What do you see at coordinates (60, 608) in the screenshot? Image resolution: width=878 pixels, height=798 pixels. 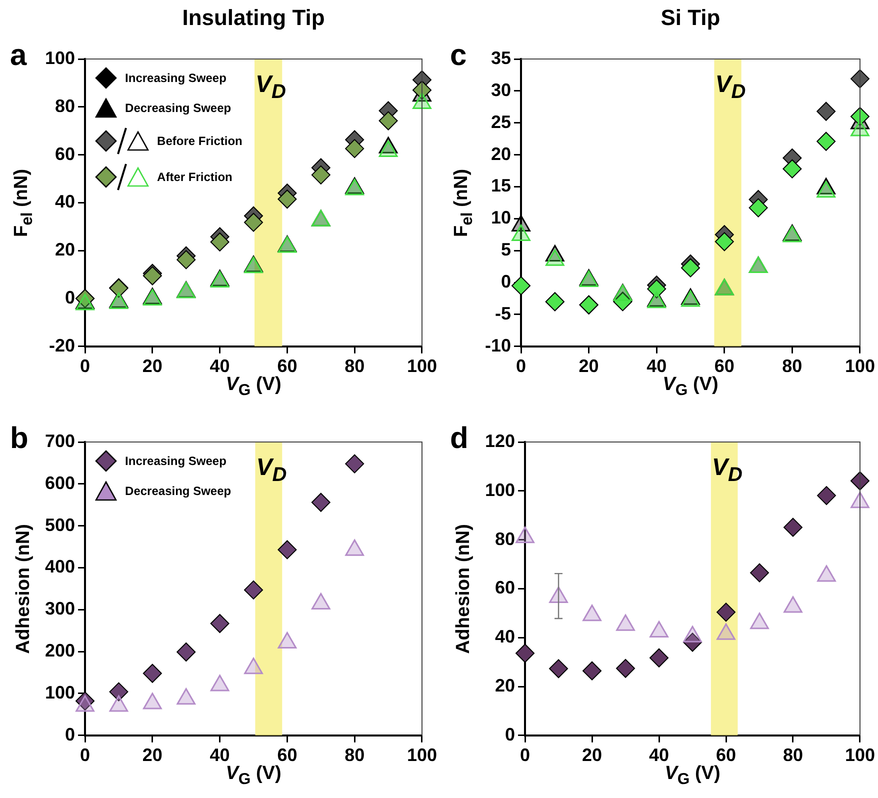 I see `y-tick-label: 300` at bounding box center [60, 608].